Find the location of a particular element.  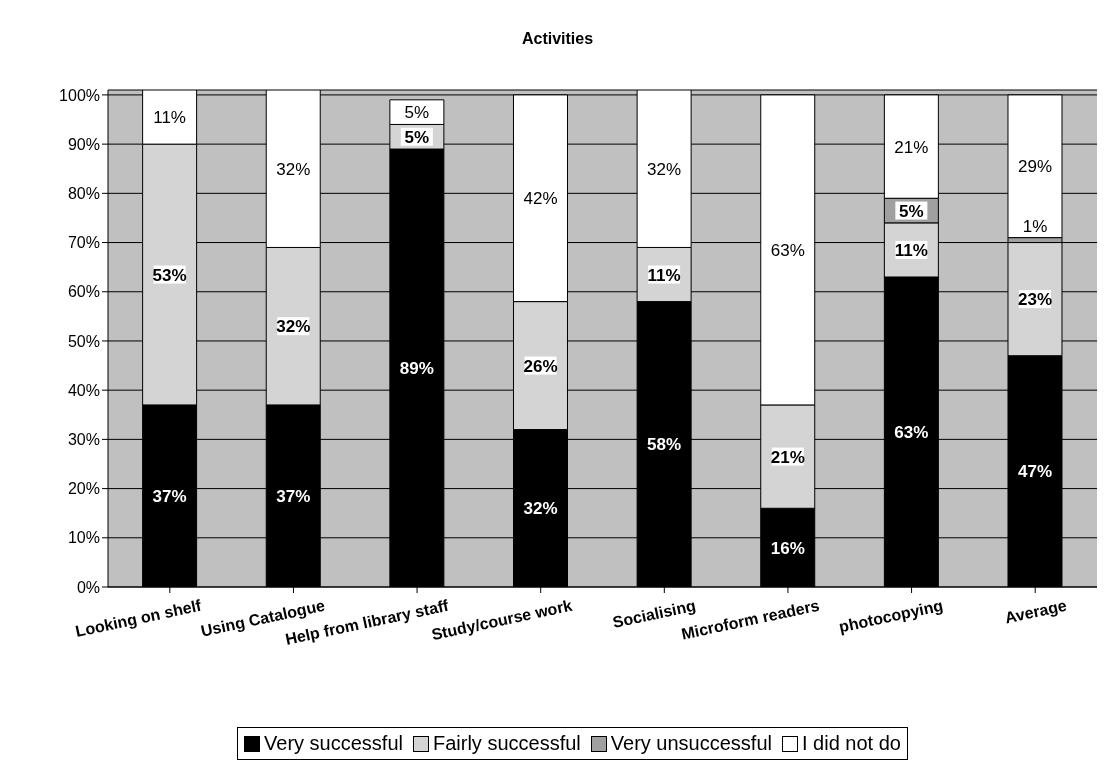

y-tick-label: 60% is located at coordinates (83, 292).